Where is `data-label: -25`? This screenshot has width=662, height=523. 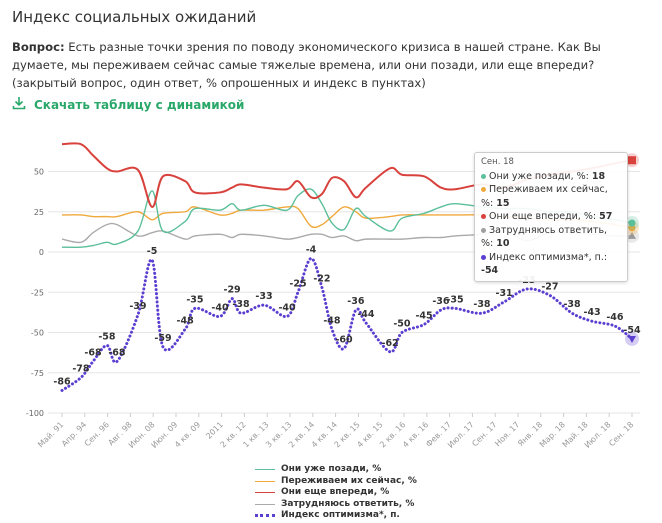 data-label: -25 is located at coordinates (297, 283).